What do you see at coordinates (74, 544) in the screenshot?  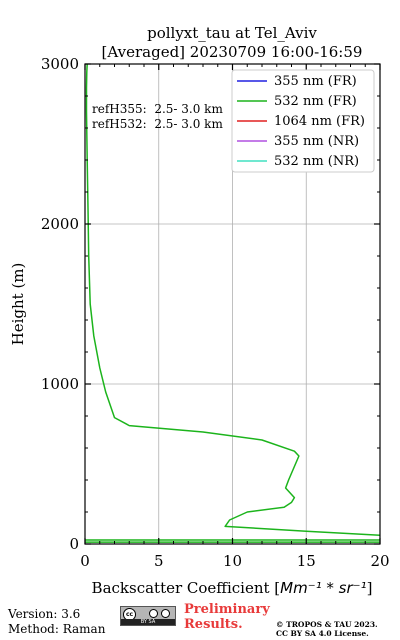 I see `y-tick-label: 0` at bounding box center [74, 544].